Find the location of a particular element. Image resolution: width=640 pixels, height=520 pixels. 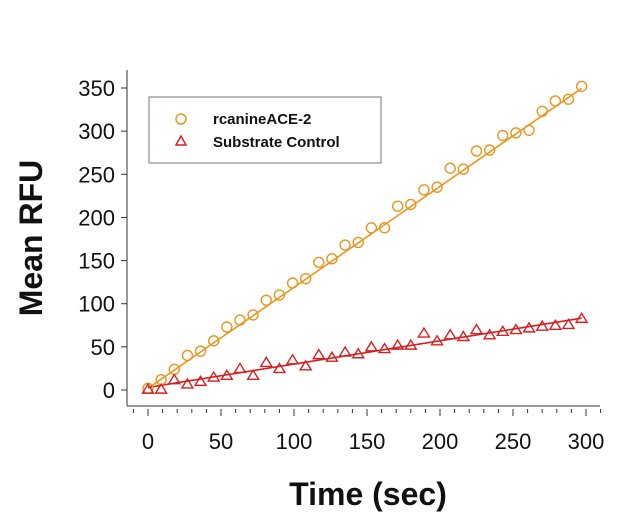

legend-marker-substrate-control is located at coordinates (181, 140).